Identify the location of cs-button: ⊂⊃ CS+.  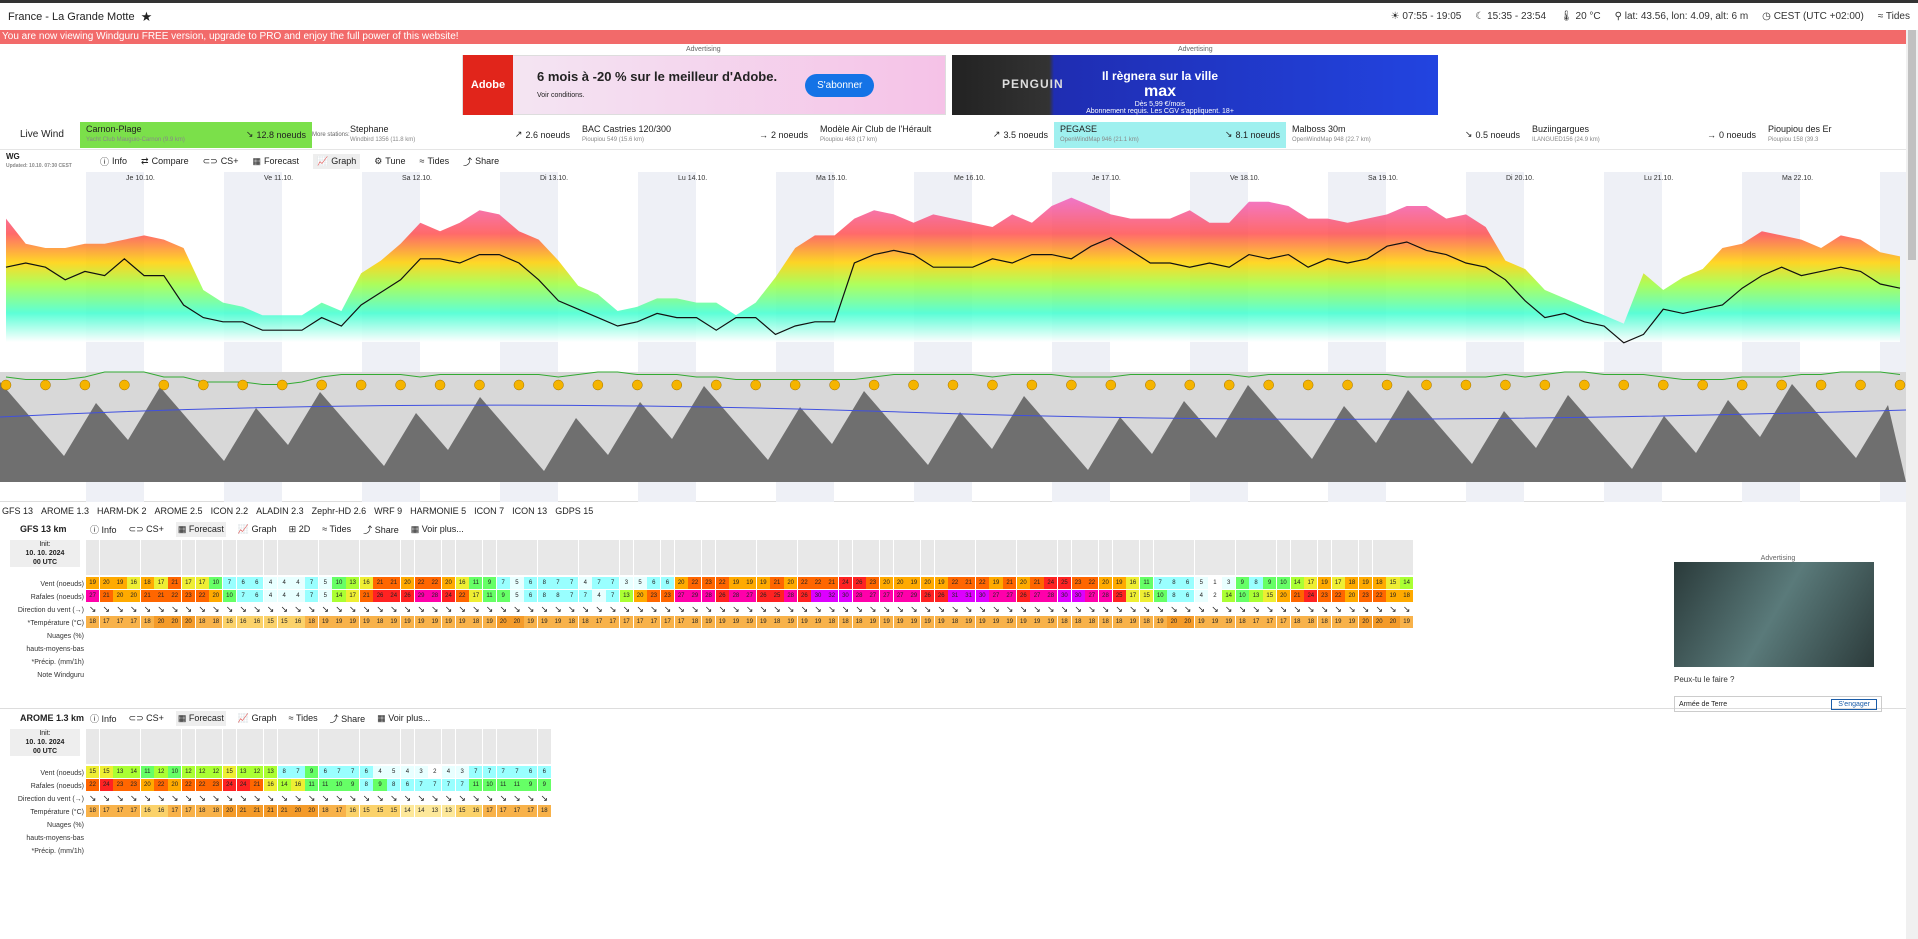
(220, 161).